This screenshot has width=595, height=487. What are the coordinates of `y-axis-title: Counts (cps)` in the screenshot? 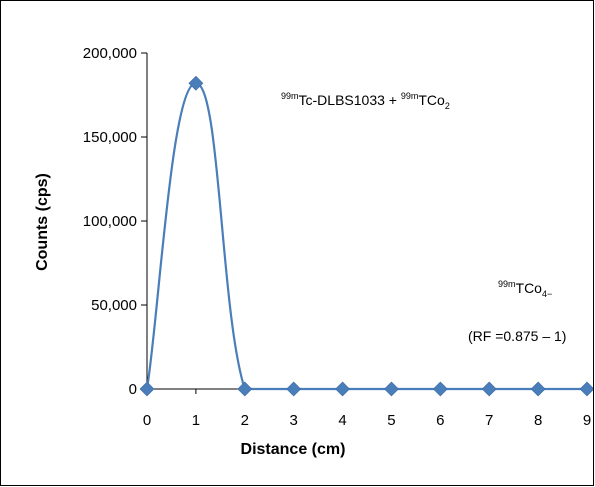 It's located at (42, 222).